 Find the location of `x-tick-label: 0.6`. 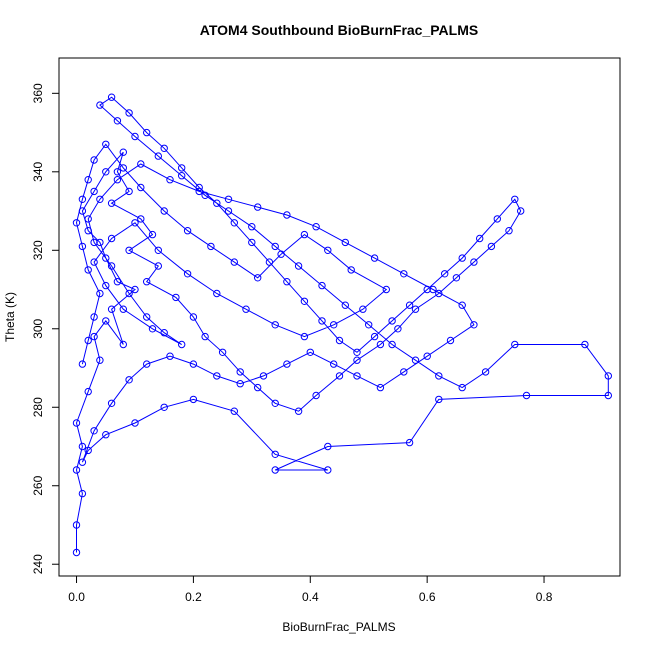

x-tick-label: 0.6 is located at coordinates (427, 597).